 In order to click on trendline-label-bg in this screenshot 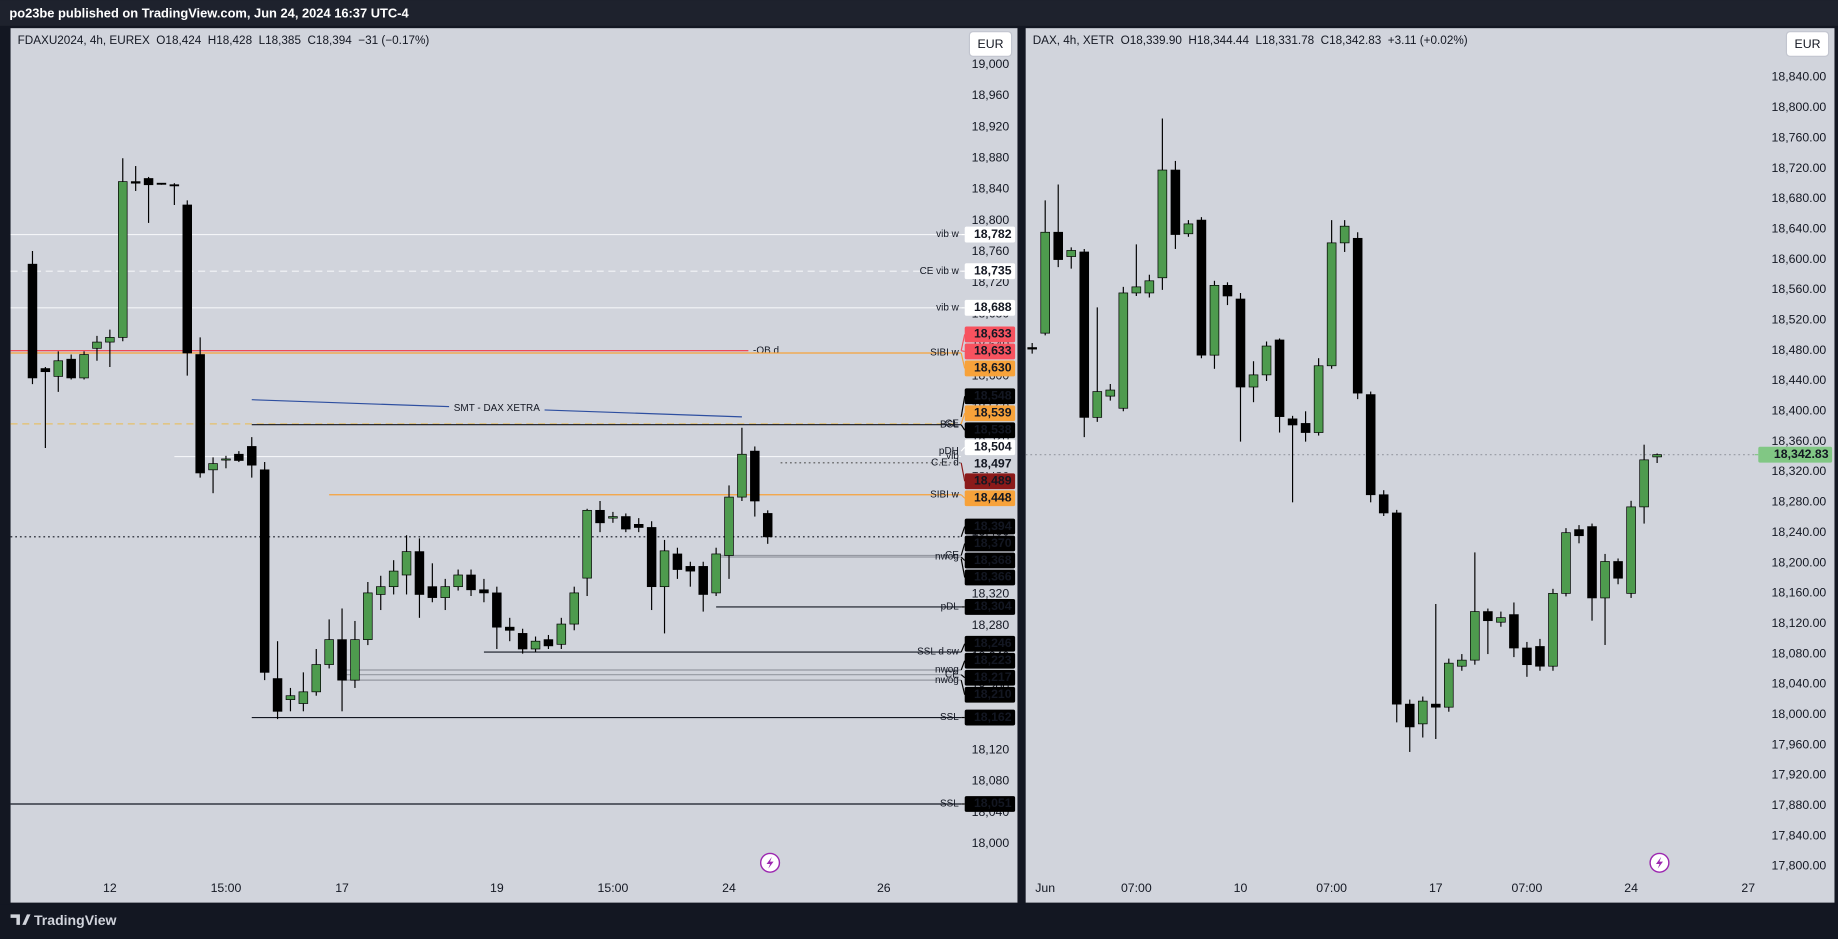, I will do `click(497, 408)`.